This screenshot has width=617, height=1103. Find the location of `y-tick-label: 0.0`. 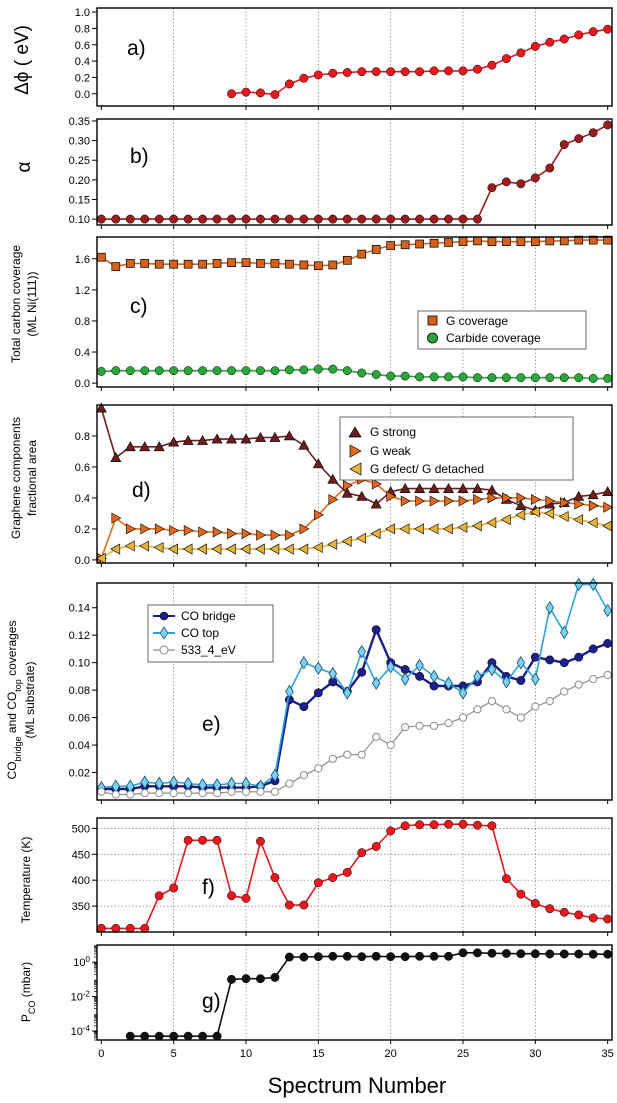

y-tick-label: 0.0 is located at coordinates (82, 561).